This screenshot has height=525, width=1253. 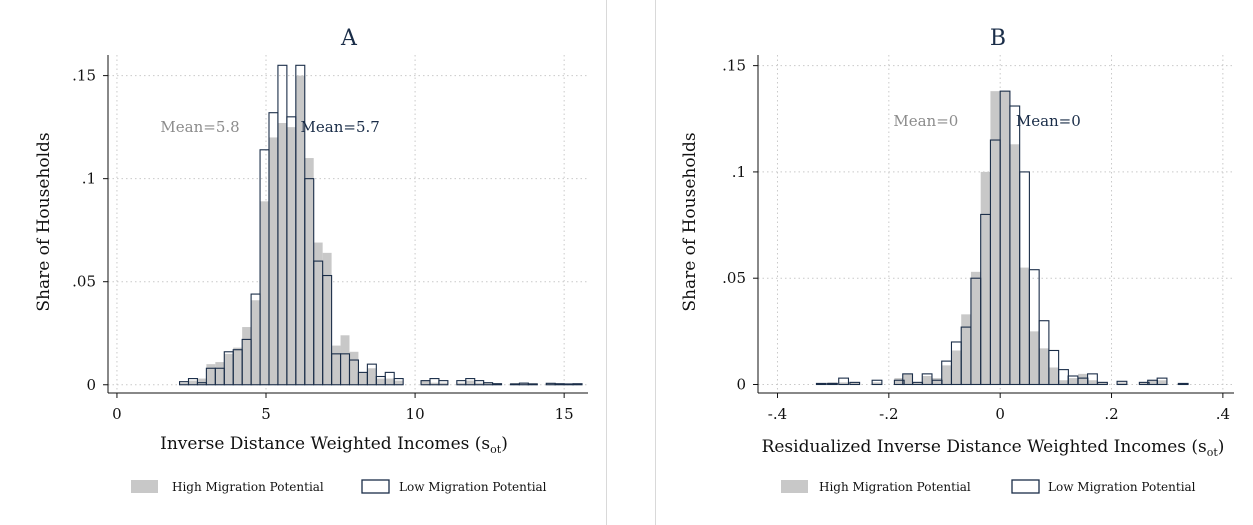 I want to click on x-tick-label: .2, so click(x=1111, y=414).